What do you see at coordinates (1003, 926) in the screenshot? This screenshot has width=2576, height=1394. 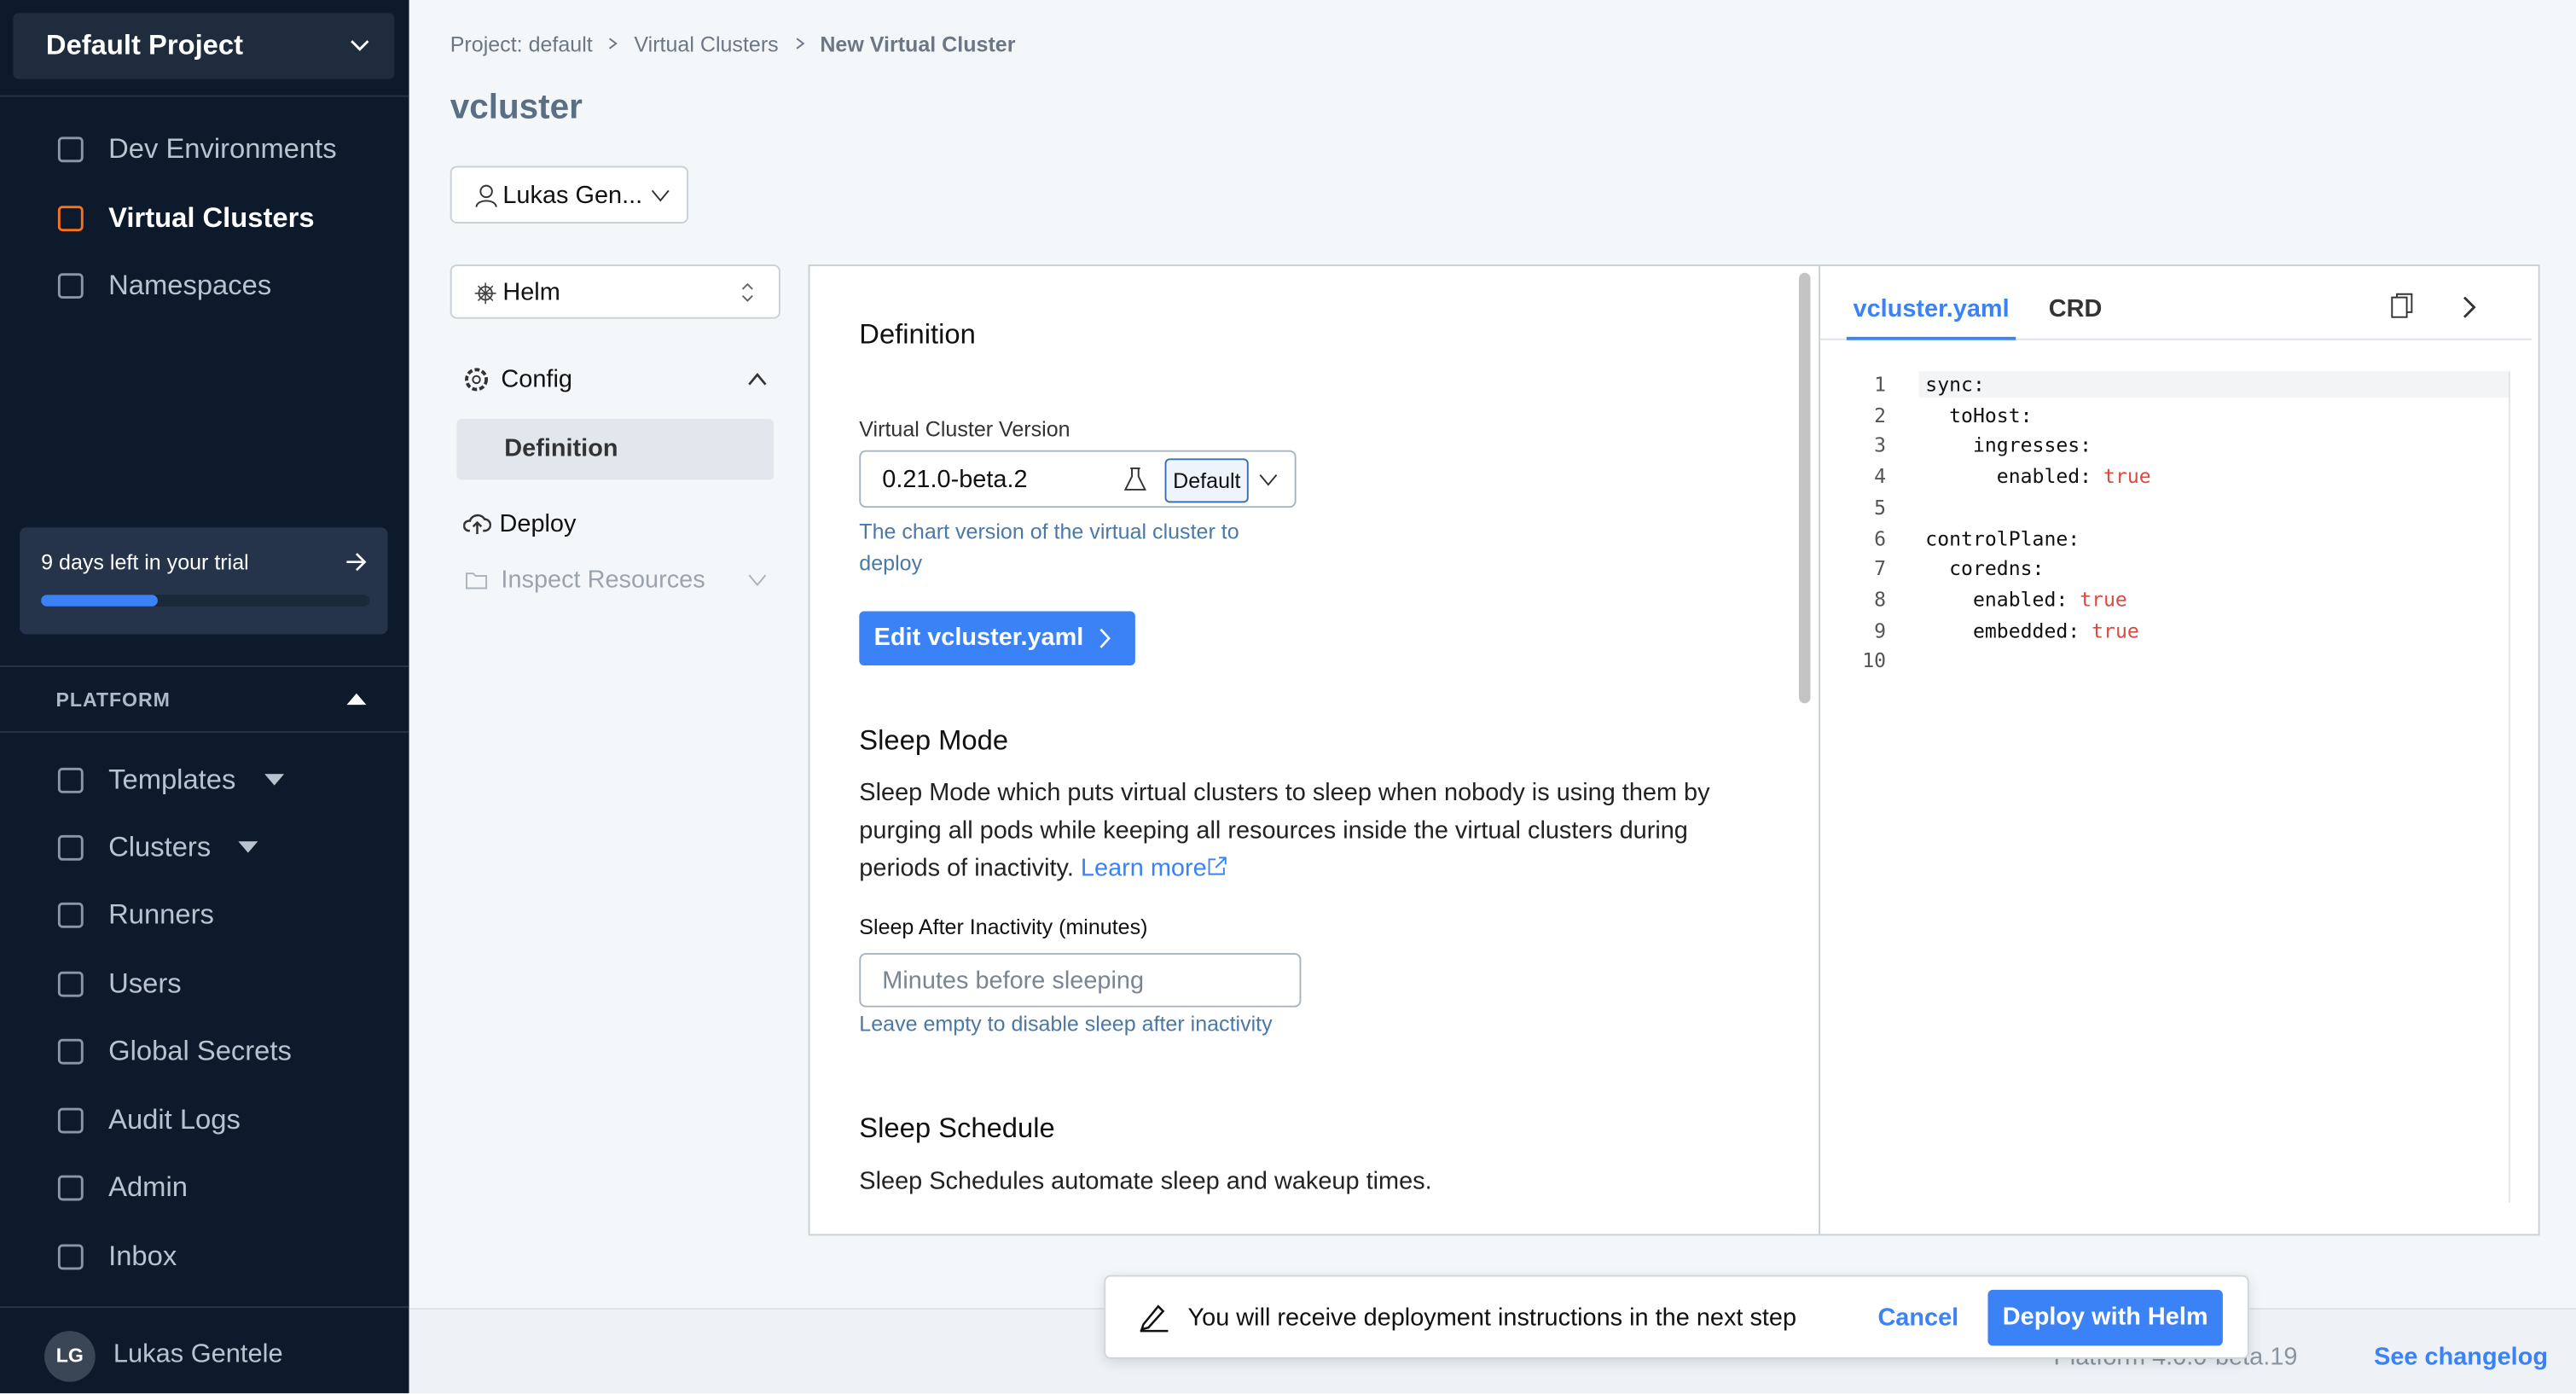 I see `field-label: Sleep After Inactivity (minutes)` at bounding box center [1003, 926].